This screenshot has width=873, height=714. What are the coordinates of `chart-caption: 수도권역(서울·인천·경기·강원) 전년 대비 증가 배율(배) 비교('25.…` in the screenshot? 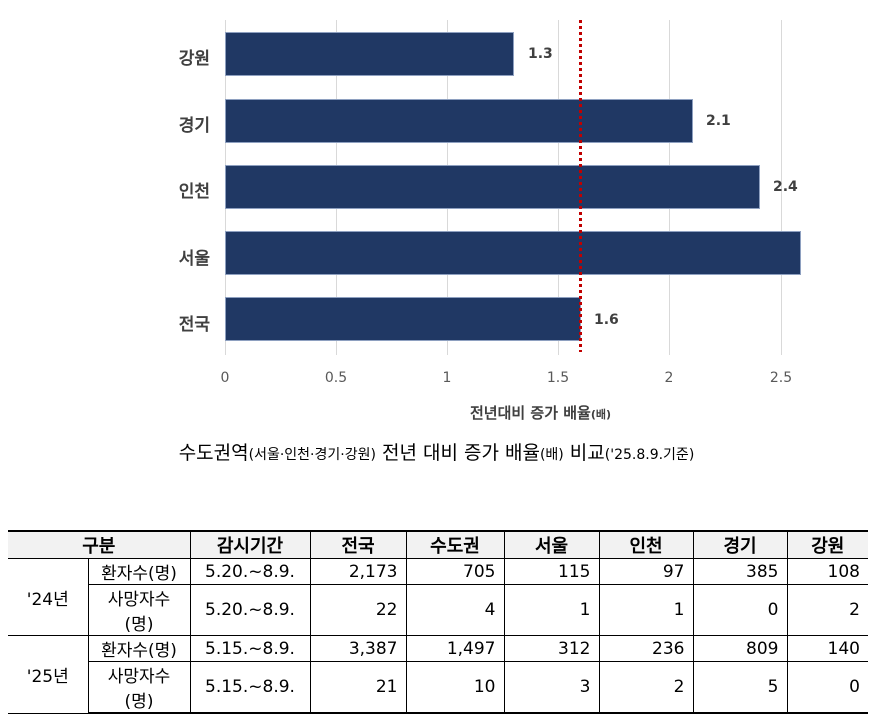 It's located at (436, 451).